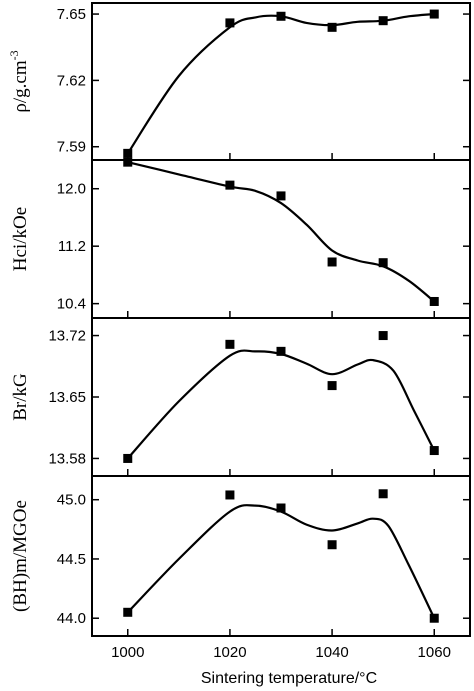 The height and width of the screenshot is (691, 474). Describe the element at coordinates (71, 147) in the screenshot. I see `y-tick-label: 7.59` at that location.